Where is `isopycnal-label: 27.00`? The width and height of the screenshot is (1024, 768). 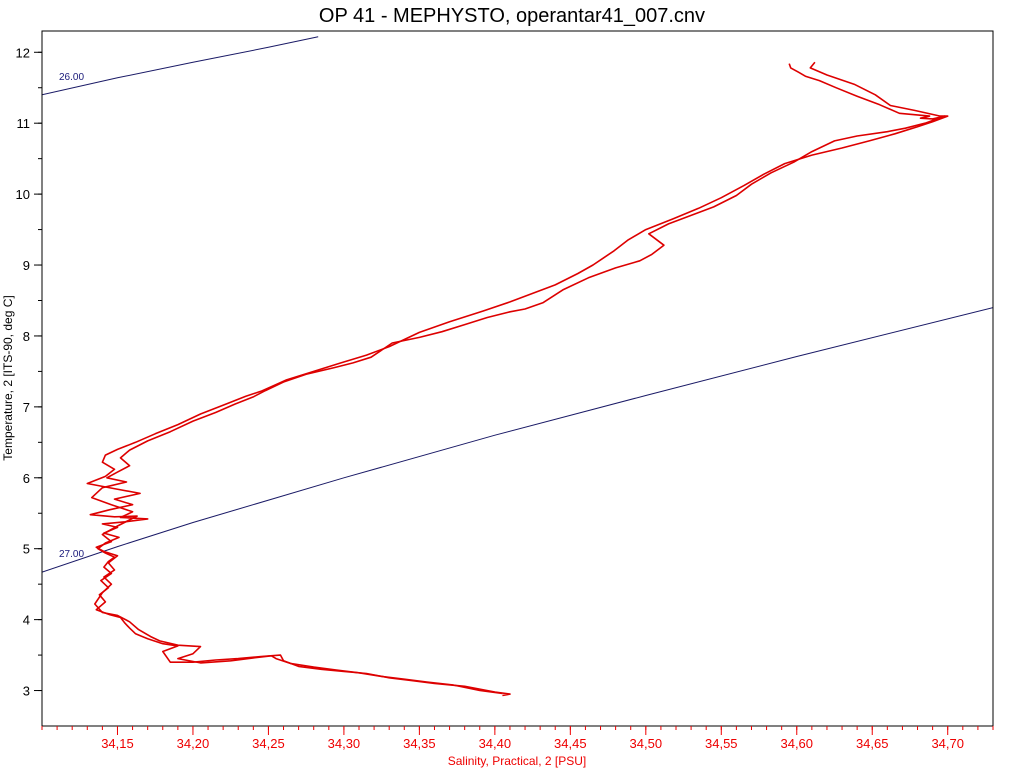
isopycnal-label: 27.00 is located at coordinates (71, 554).